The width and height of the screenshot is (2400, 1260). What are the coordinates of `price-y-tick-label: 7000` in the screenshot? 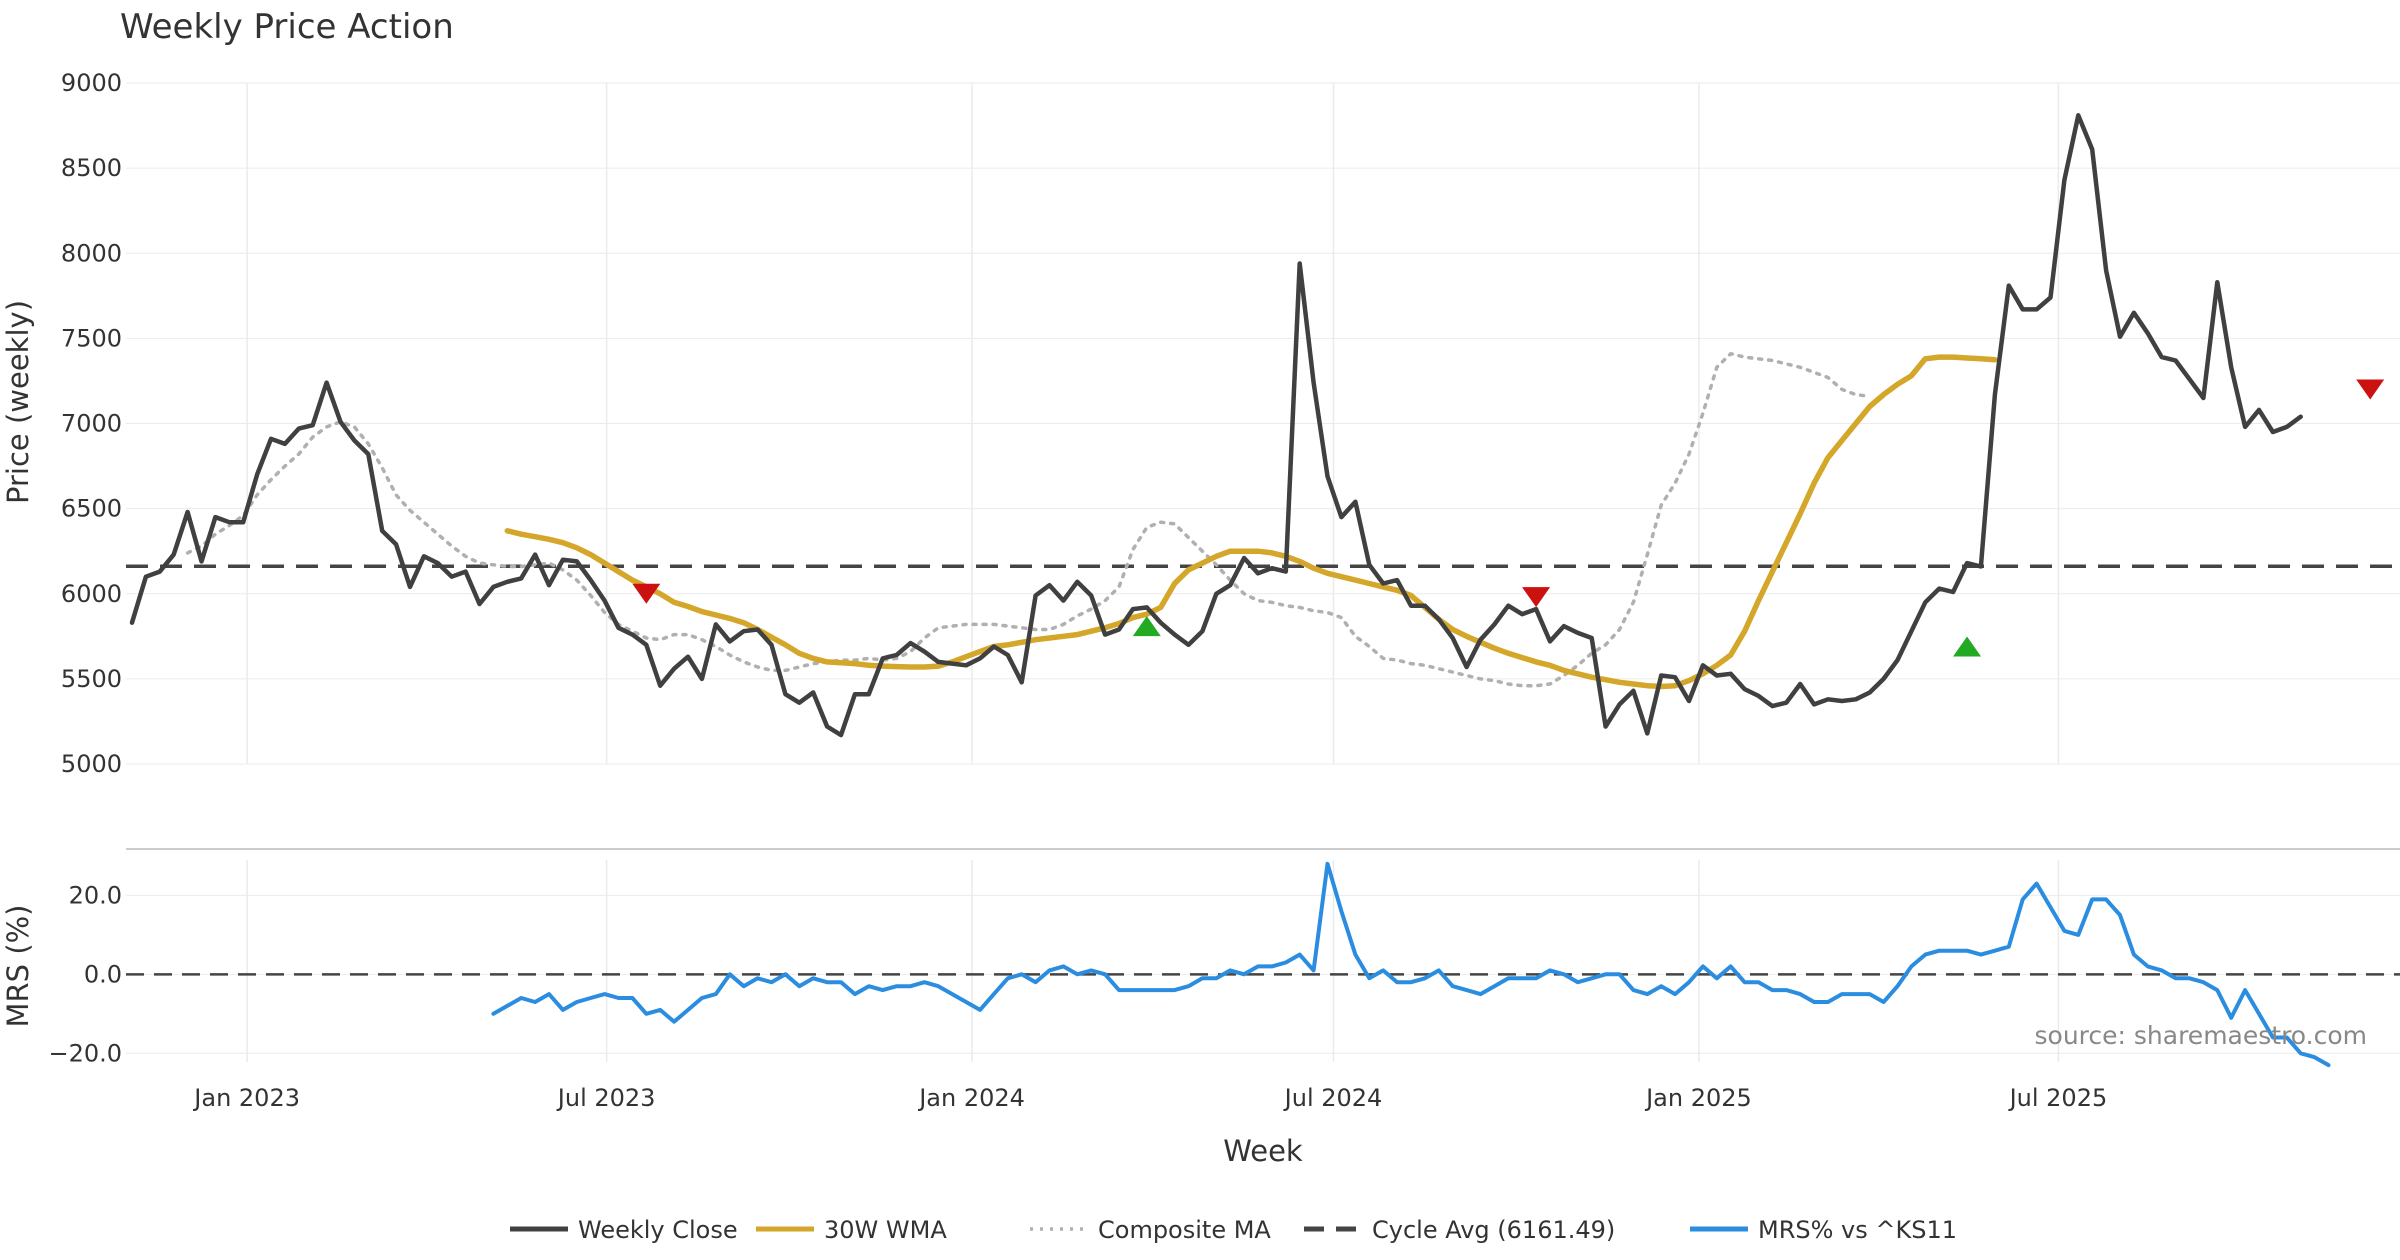 It's located at (91, 424).